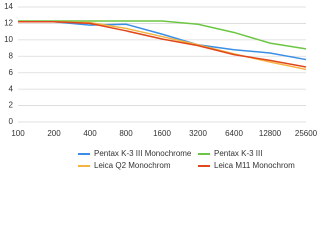 This screenshot has height=240, width=320. I want to click on x-tick-label: 1600, so click(162, 133).